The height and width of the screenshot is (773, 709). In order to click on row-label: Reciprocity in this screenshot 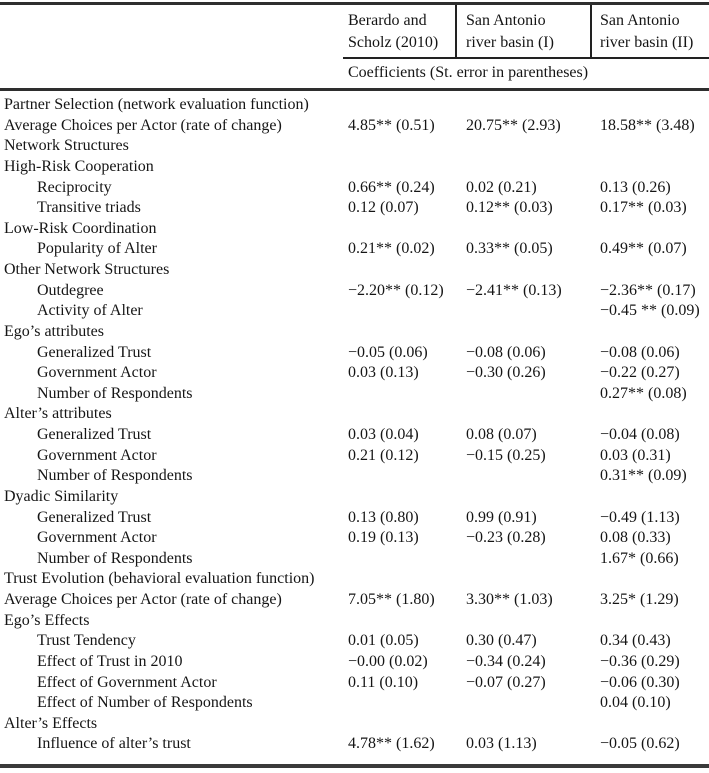, I will do `click(74, 187)`.